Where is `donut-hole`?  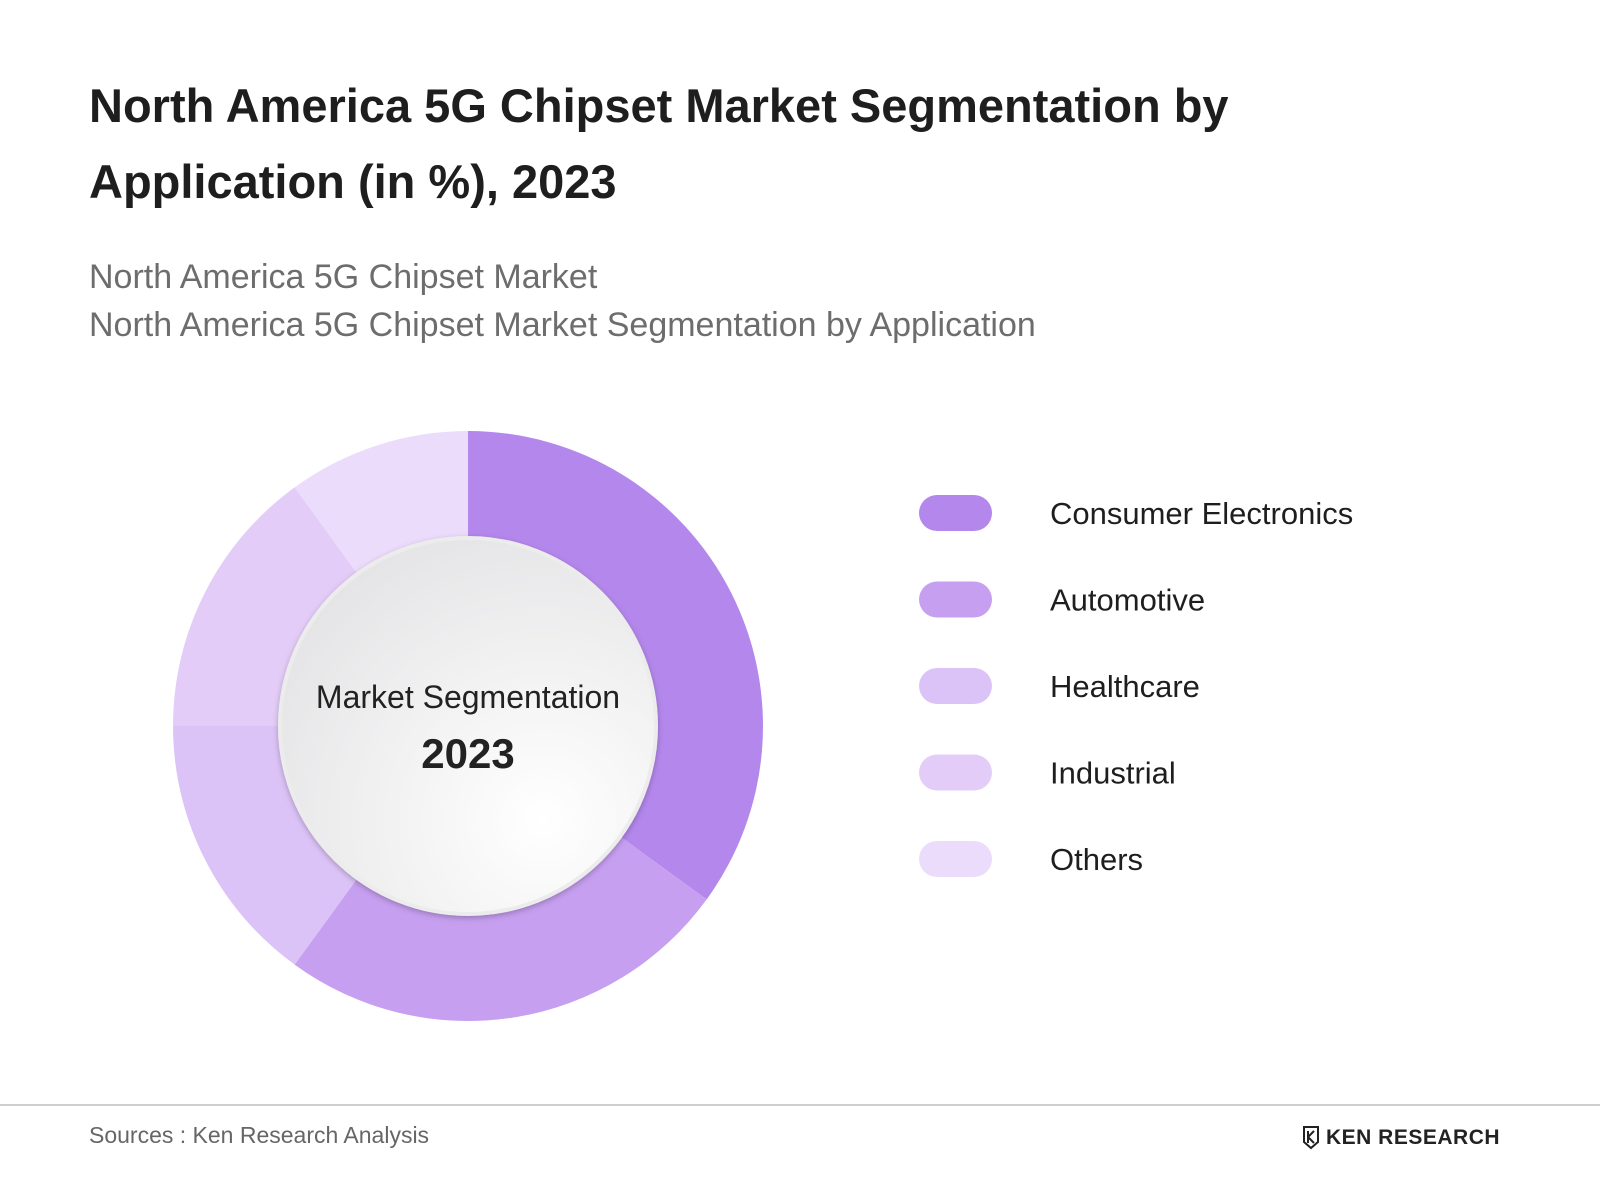
donut-hole is located at coordinates (468, 726).